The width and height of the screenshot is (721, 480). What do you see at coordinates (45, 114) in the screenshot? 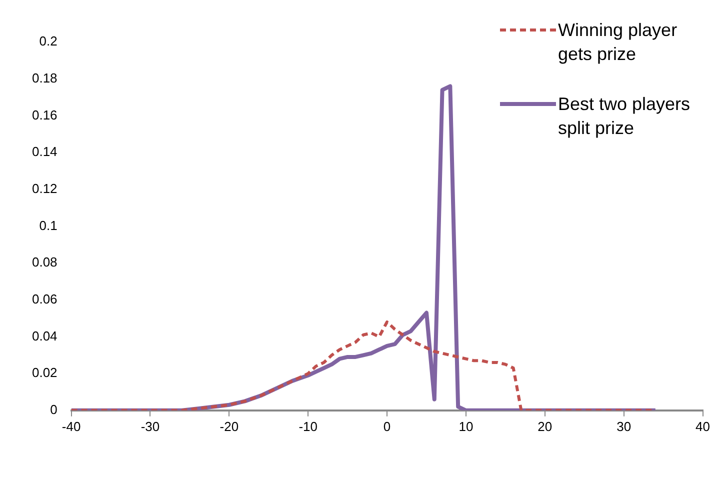
I see `y-tick-label: 0.16` at bounding box center [45, 114].